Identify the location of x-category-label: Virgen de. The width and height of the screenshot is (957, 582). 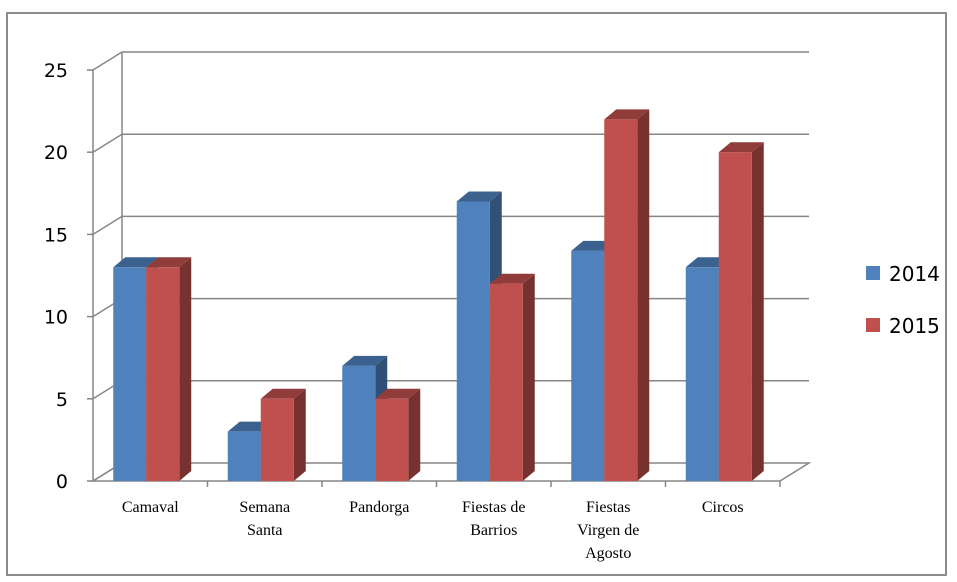
(608, 530).